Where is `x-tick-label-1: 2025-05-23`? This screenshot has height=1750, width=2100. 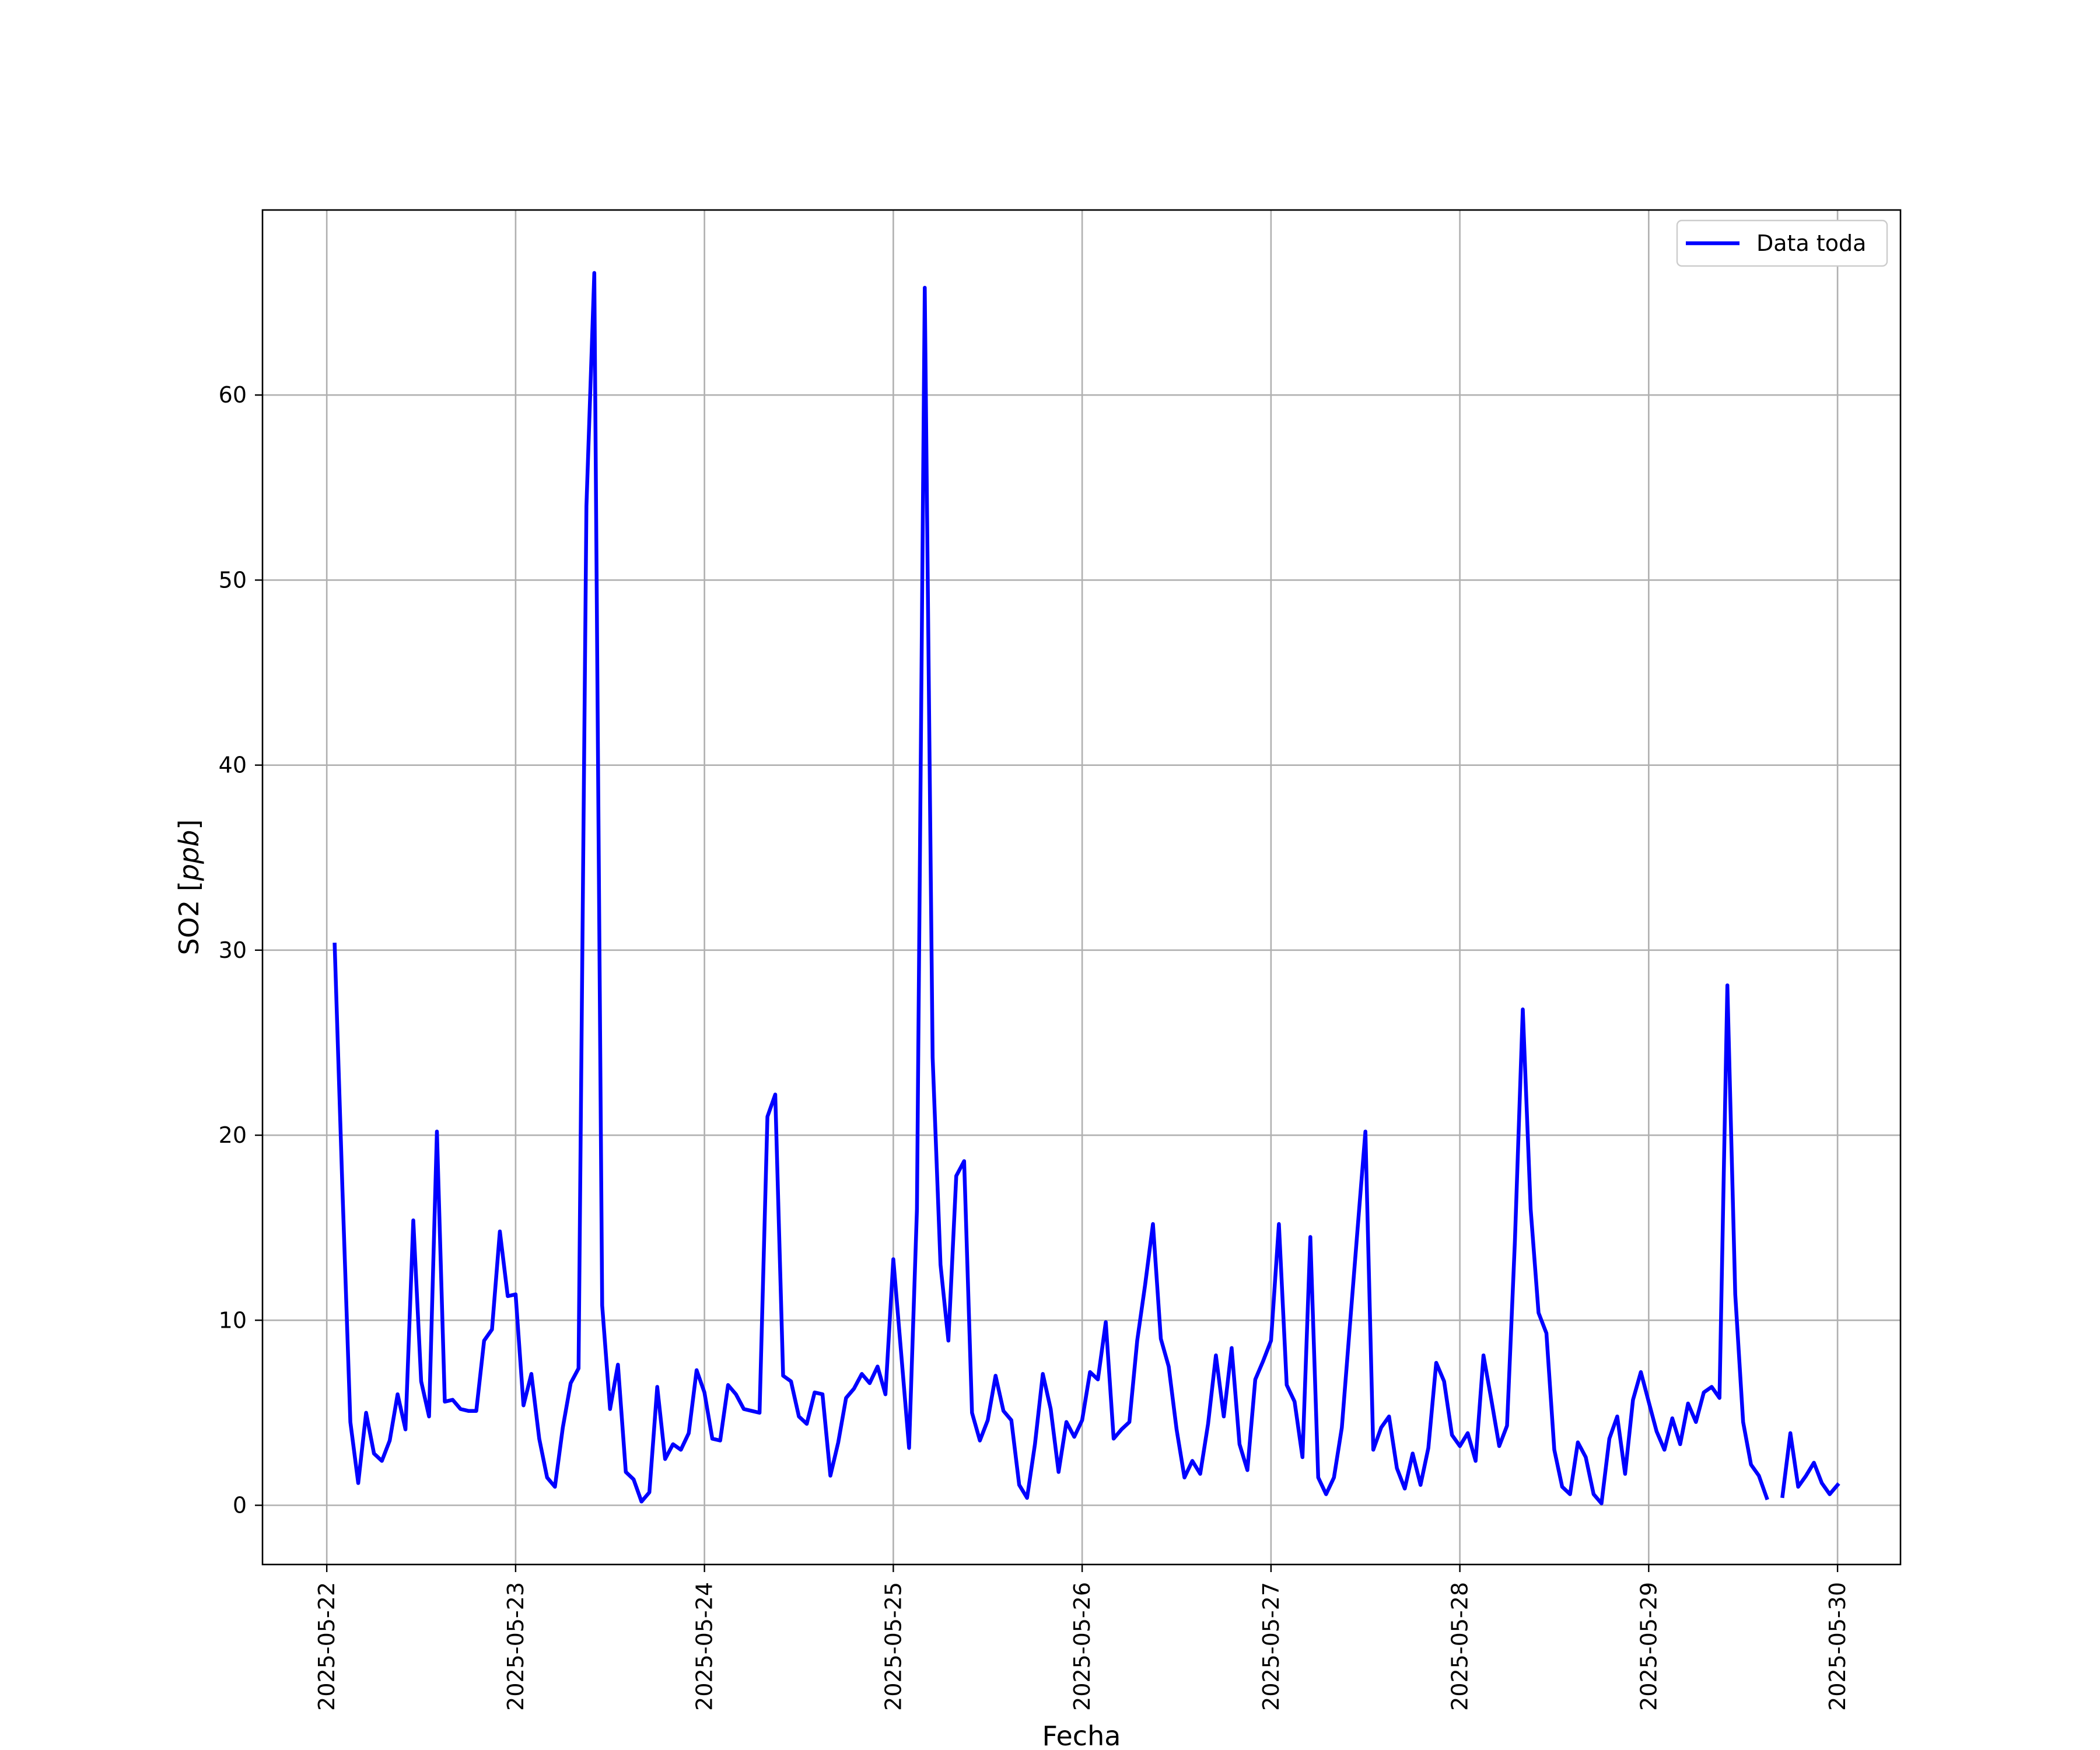
x-tick-label-1: 2025-05-23 is located at coordinates (515, 1646).